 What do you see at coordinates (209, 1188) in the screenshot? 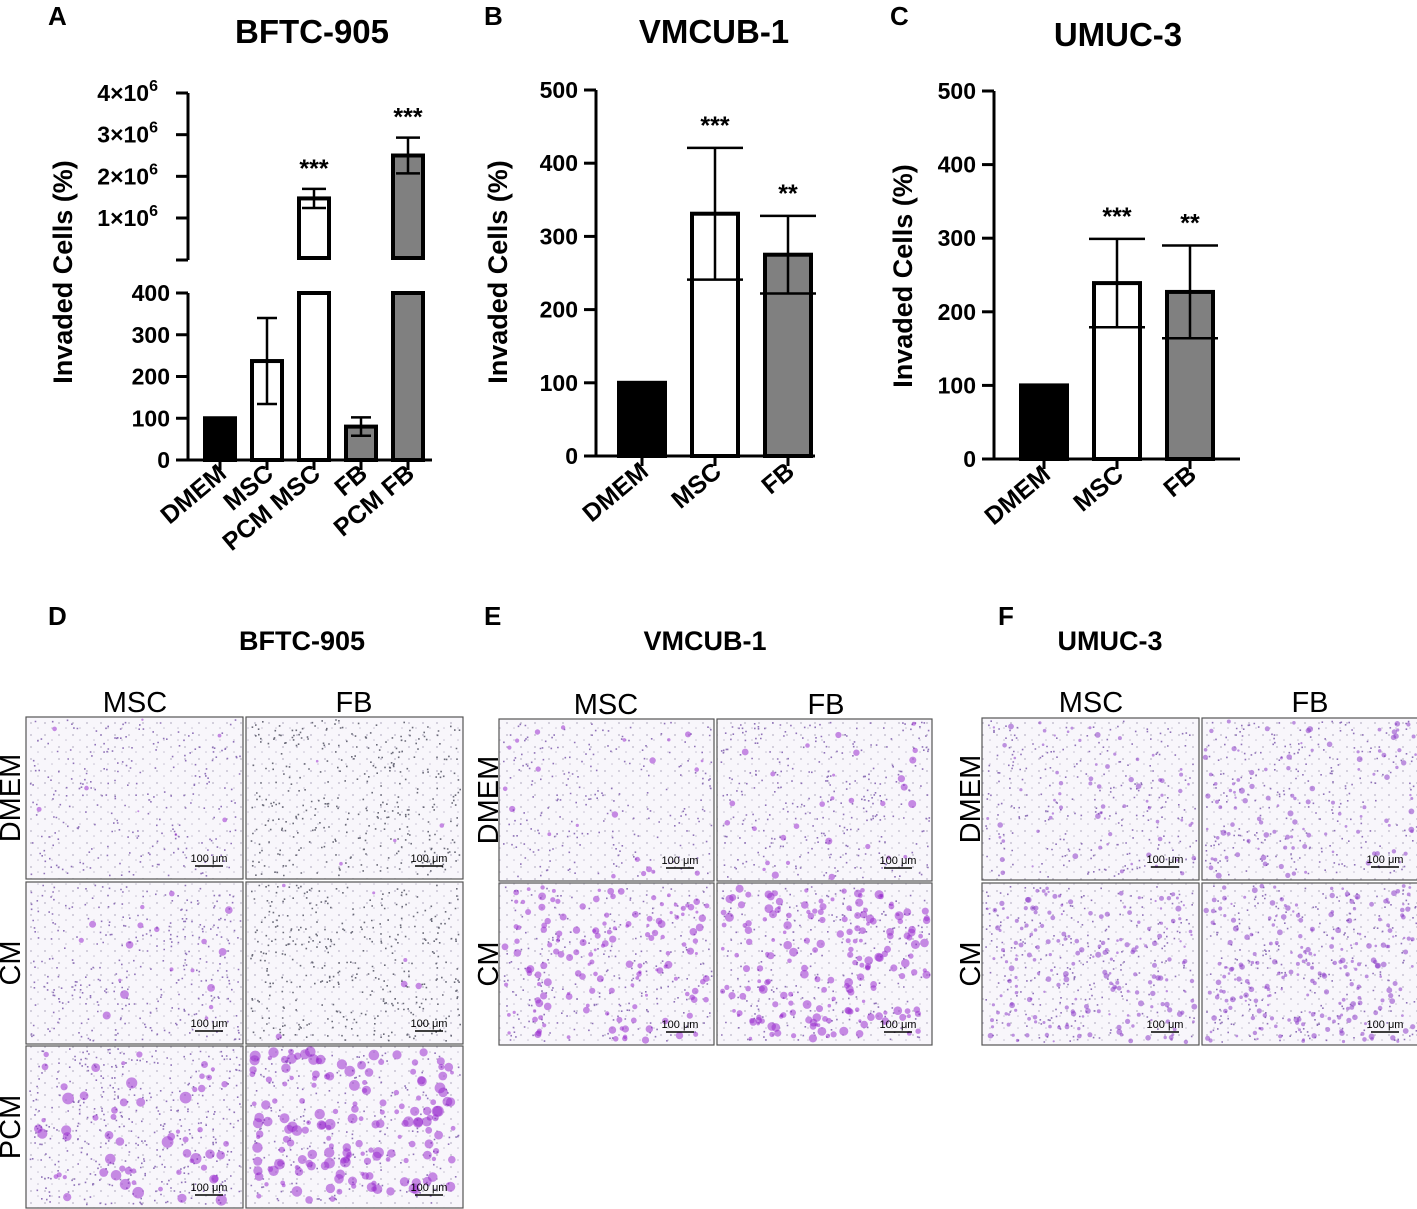
I see `scale-bar-label: 100 μm` at bounding box center [209, 1188].